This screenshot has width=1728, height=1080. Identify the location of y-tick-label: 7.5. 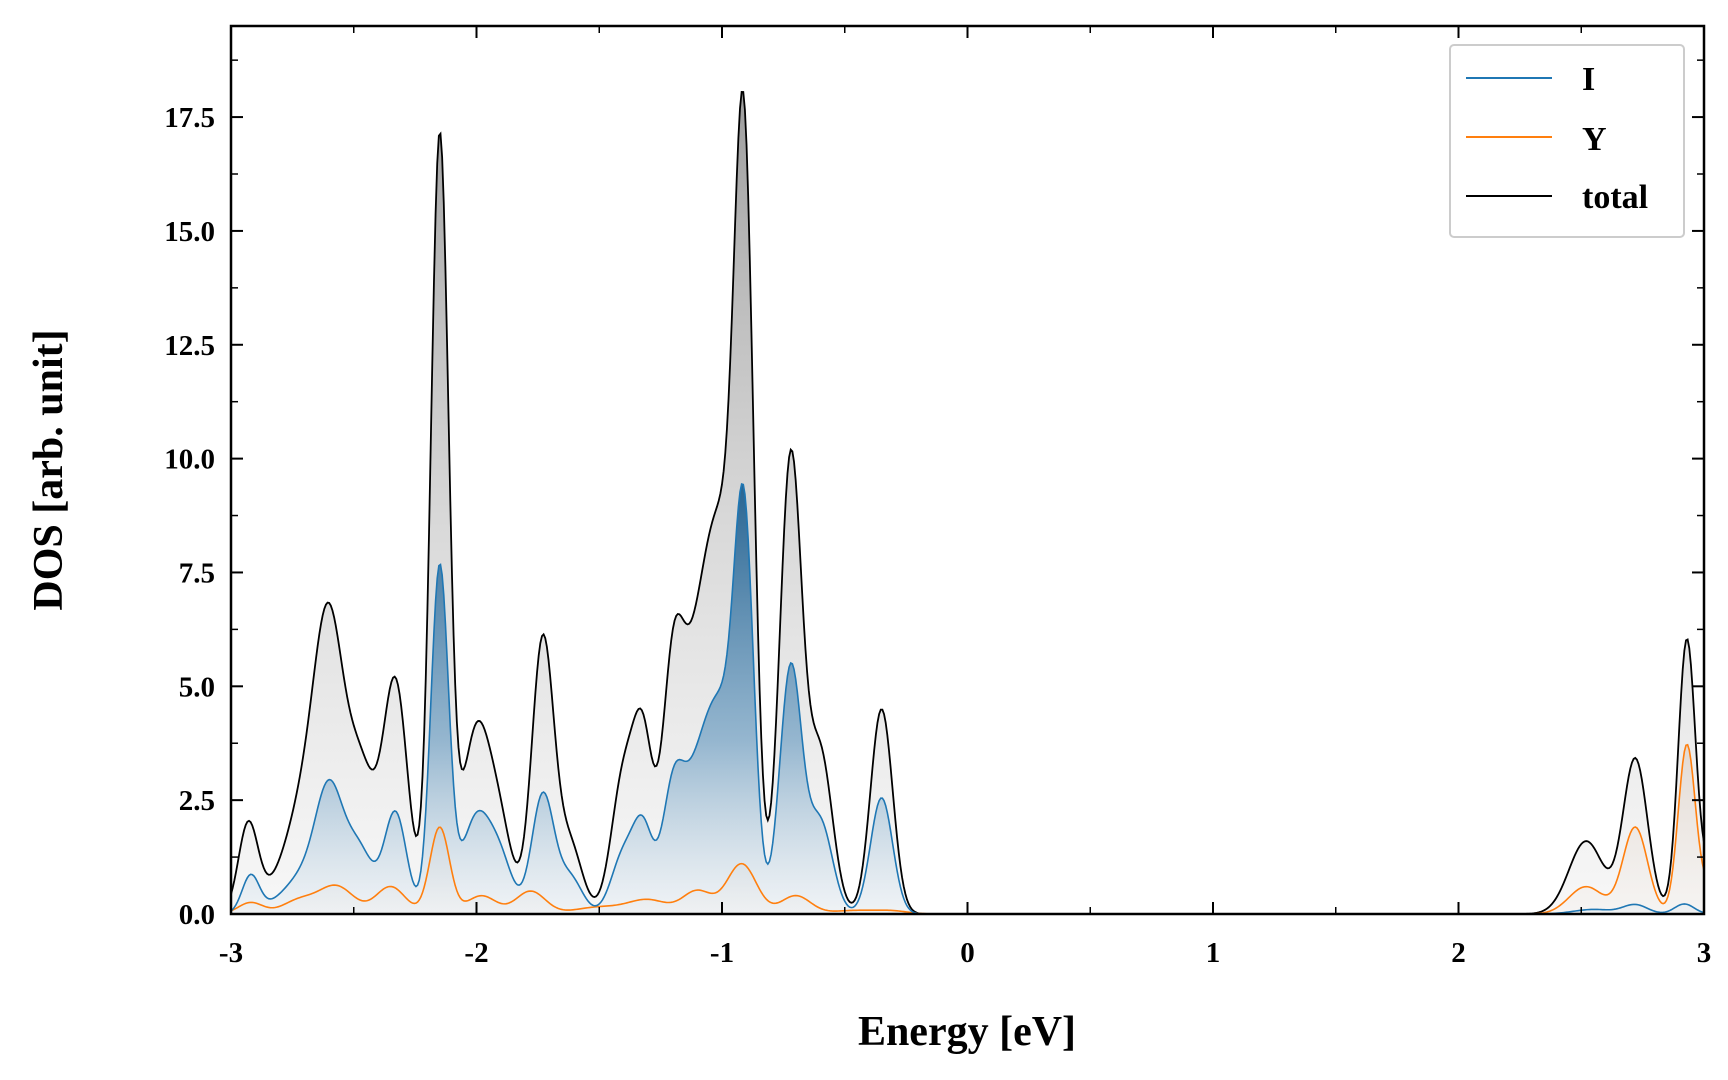
(197, 573).